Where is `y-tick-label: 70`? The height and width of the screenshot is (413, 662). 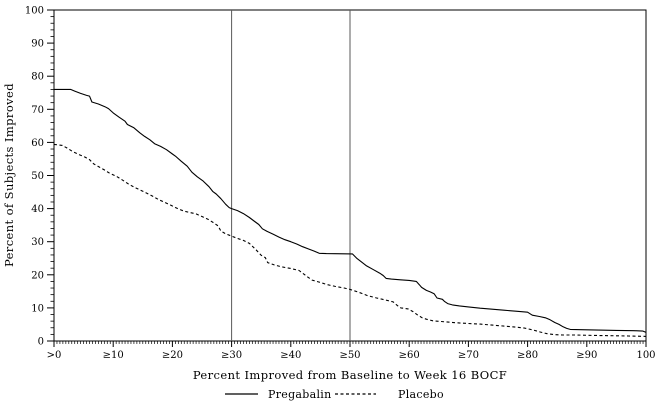 y-tick-label: 70 is located at coordinates (37, 110).